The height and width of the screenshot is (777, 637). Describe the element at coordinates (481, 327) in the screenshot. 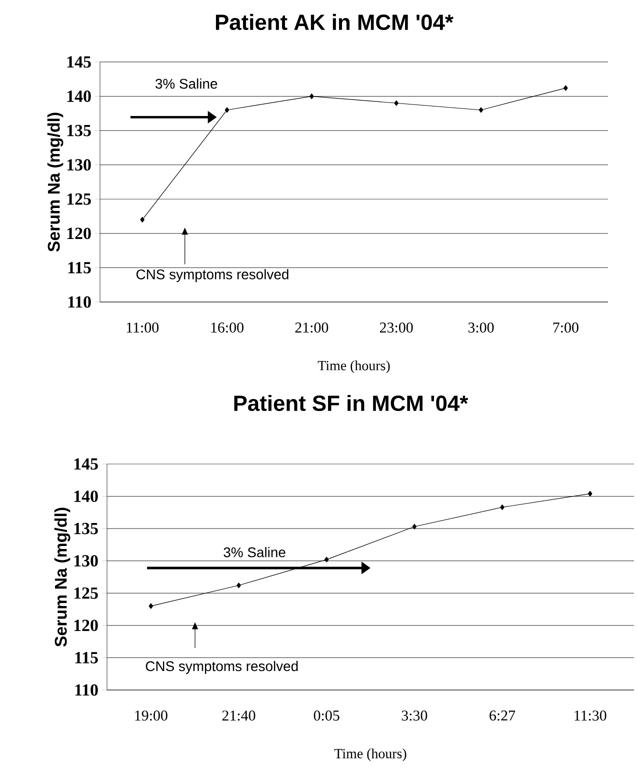

I see `x-tick-label: 3:00` at that location.